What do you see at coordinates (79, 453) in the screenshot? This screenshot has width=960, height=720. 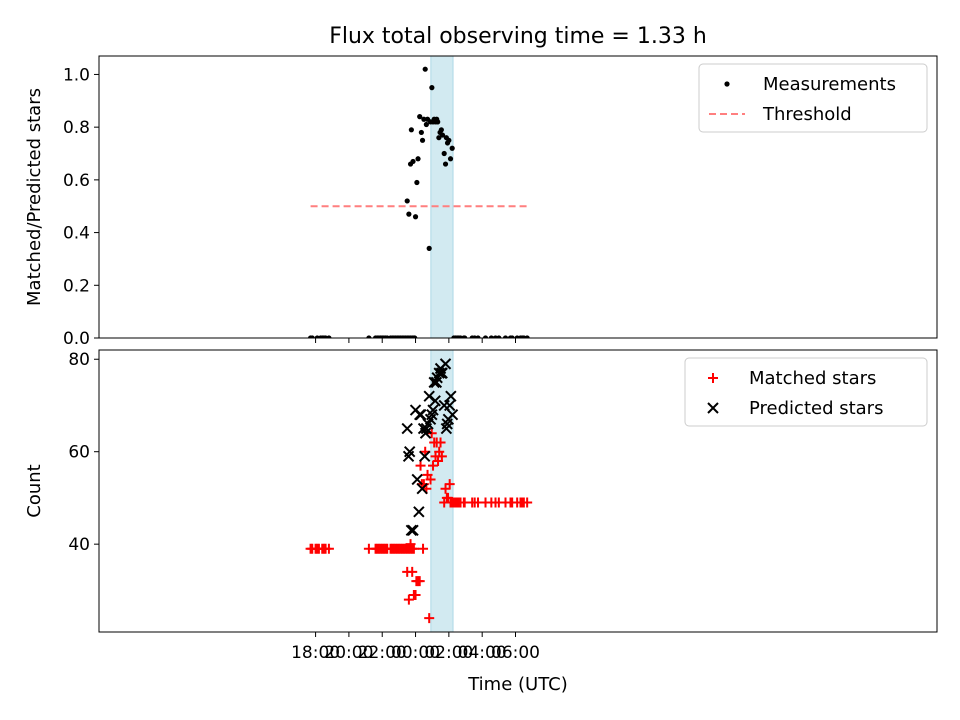 I see `y-tick-label: 60` at bounding box center [79, 453].